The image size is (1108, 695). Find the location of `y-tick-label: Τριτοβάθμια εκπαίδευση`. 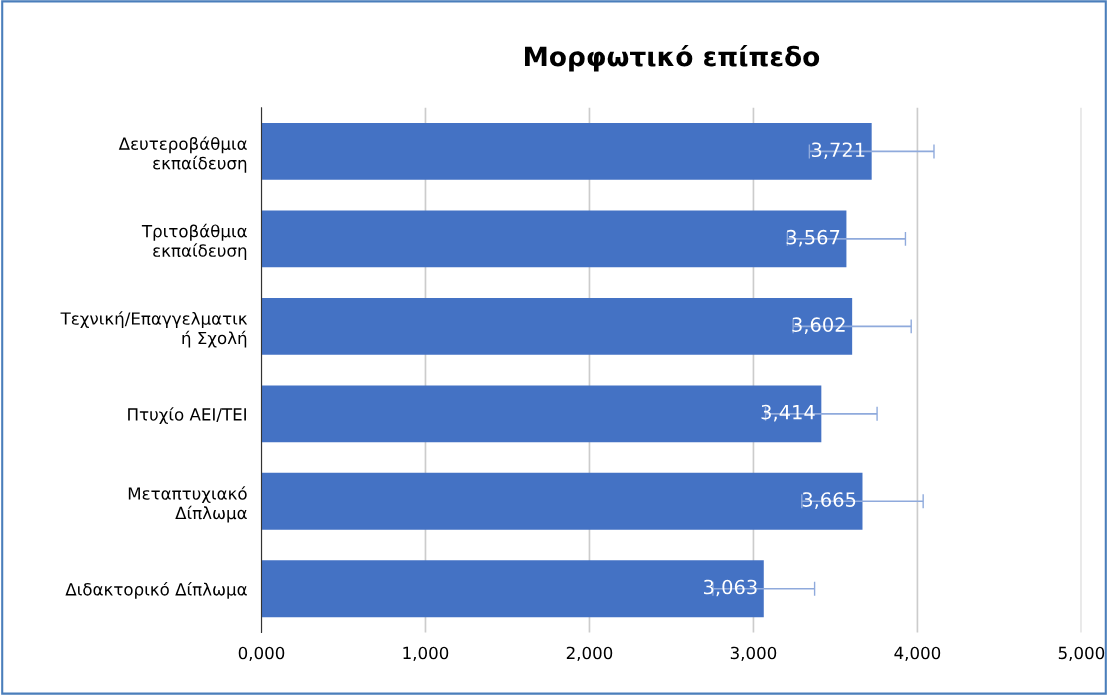

y-tick-label: Τριτοβάθμια εκπαίδευση is located at coordinates (194, 242).